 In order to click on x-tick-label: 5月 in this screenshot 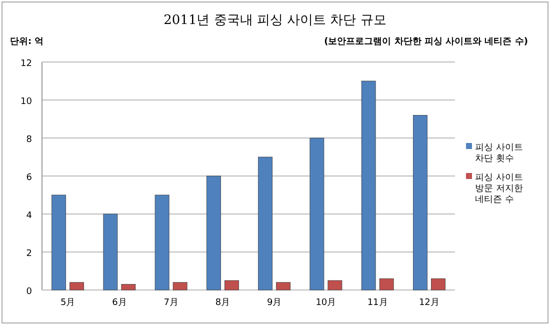, I will do `click(68, 303)`.